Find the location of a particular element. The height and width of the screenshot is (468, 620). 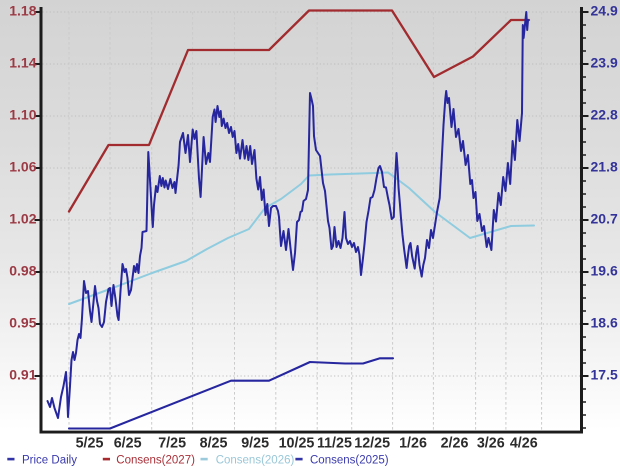

svg-text: 1.18 is located at coordinates (22, 10).